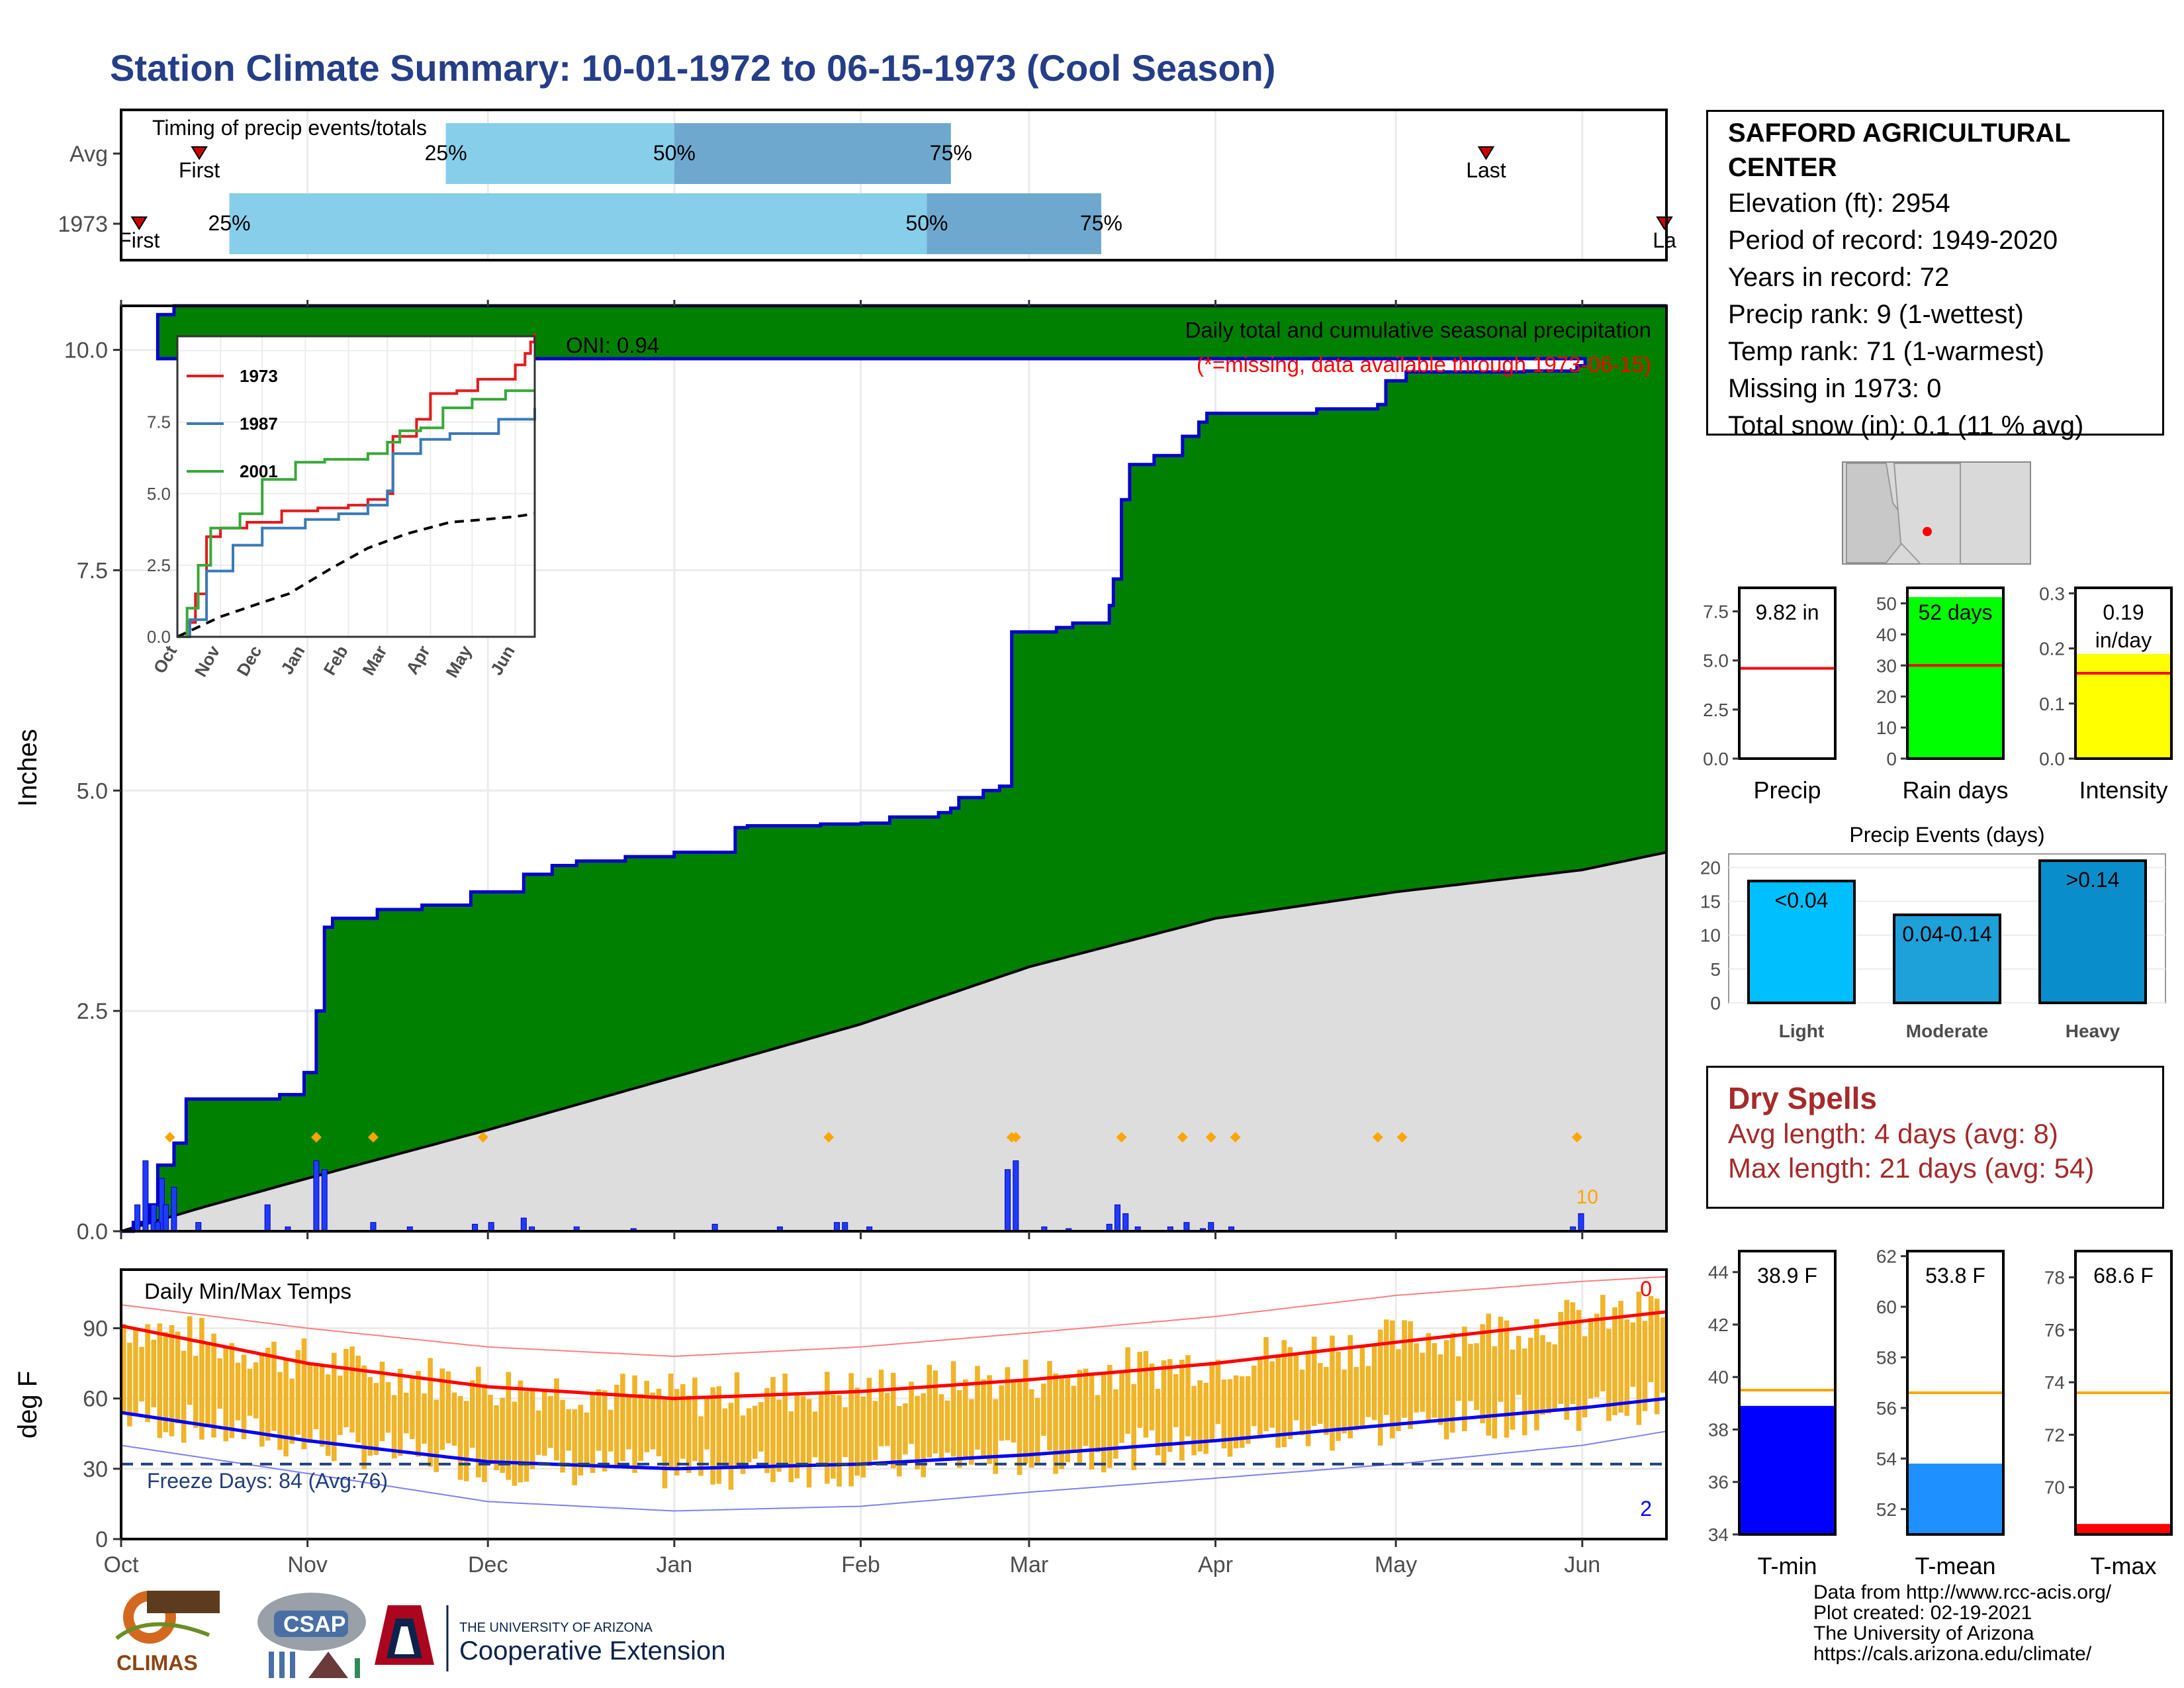 Image resolution: width=2184 pixels, height=1688 pixels. What do you see at coordinates (92, 1011) in the screenshot?
I see `precip-y-tick-label: 2.5` at bounding box center [92, 1011].